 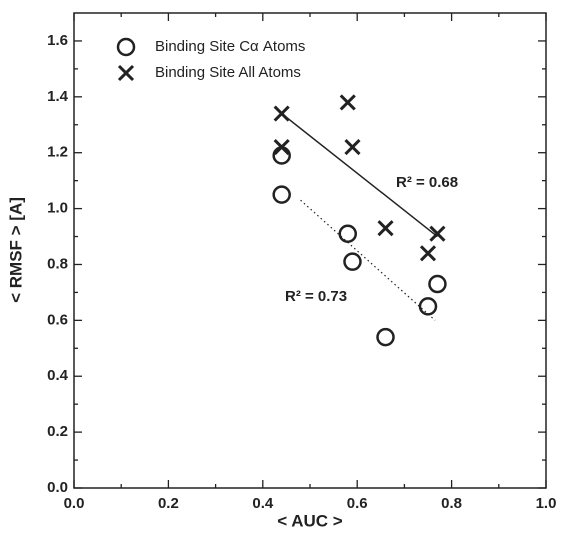 What do you see at coordinates (57, 263) in the screenshot?
I see `y-tick-label: 0.8` at bounding box center [57, 263].